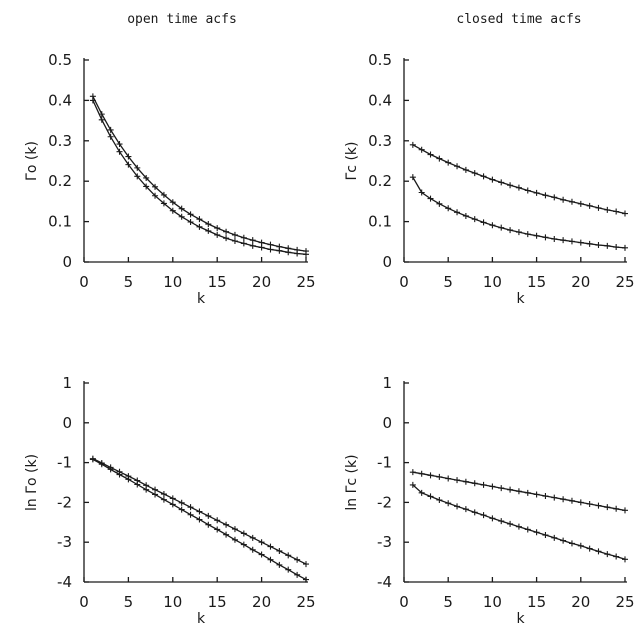 The height and width of the screenshot is (623, 644). What do you see at coordinates (60, 60) in the screenshot?
I see `y-tick-label: 0.5` at bounding box center [60, 60].